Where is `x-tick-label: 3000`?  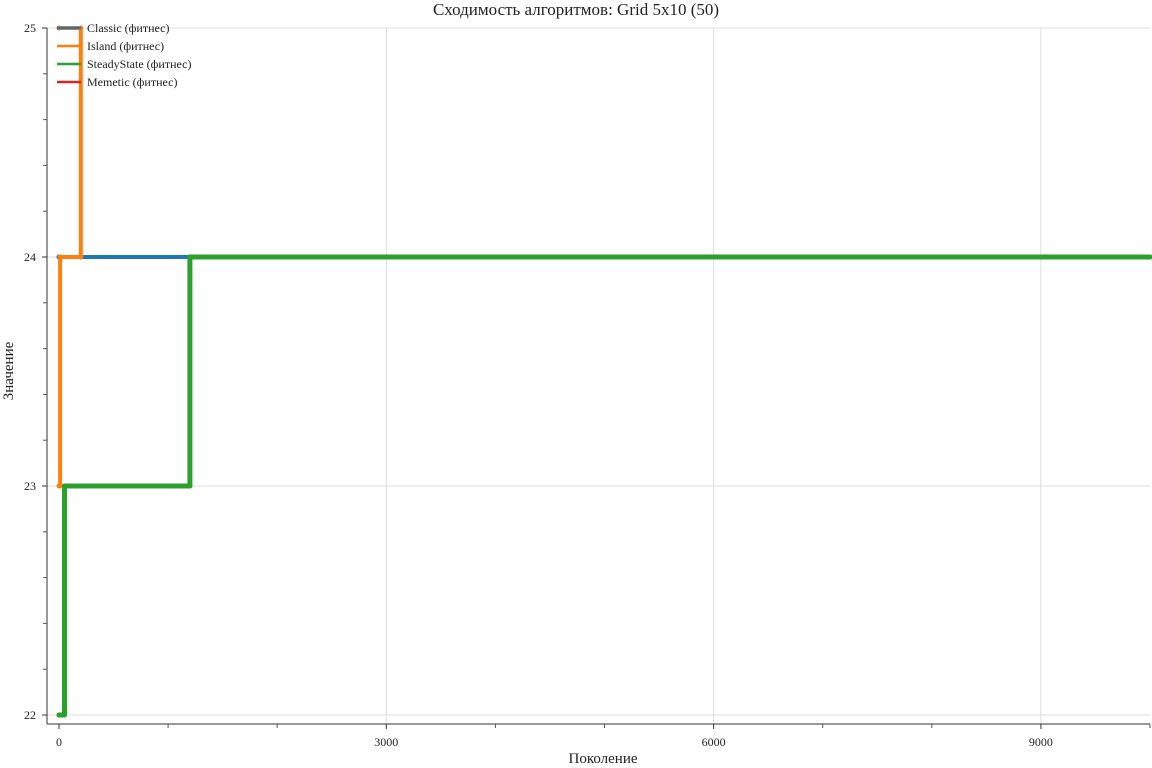 x-tick-label: 3000 is located at coordinates (386, 742).